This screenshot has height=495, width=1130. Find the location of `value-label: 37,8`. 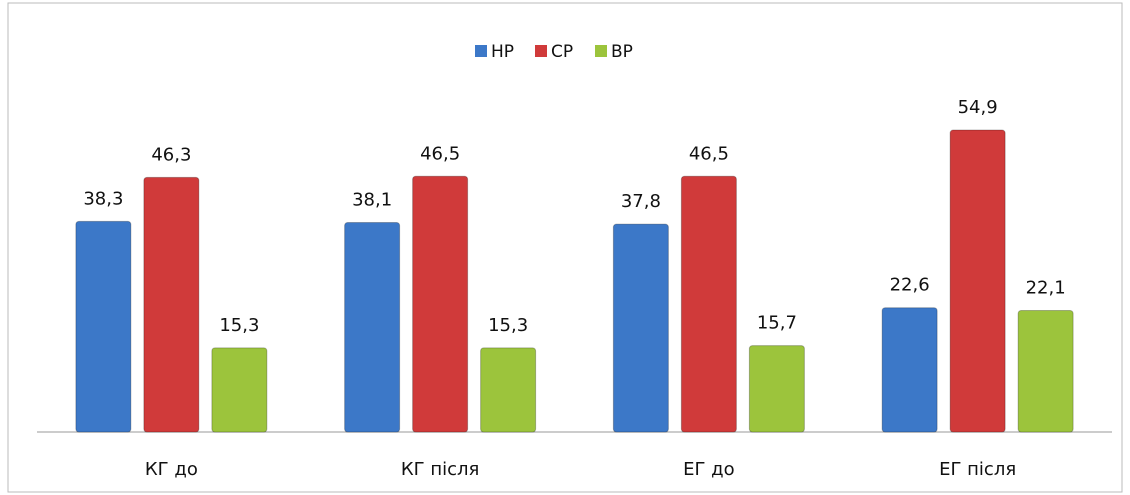

value-label: 37,8 is located at coordinates (641, 201).